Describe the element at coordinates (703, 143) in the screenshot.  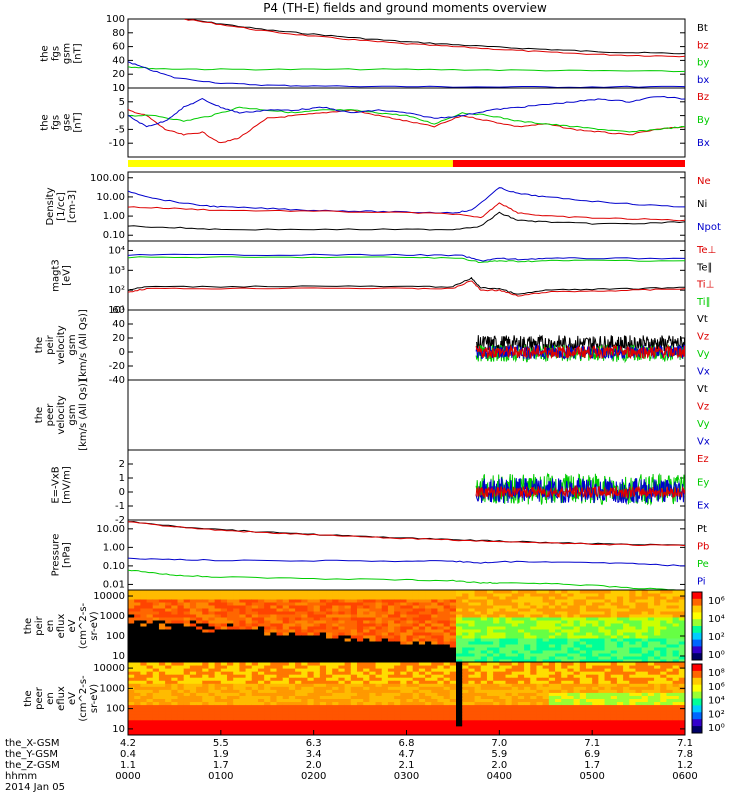
I see `legend-Bx: Bx` at that location.